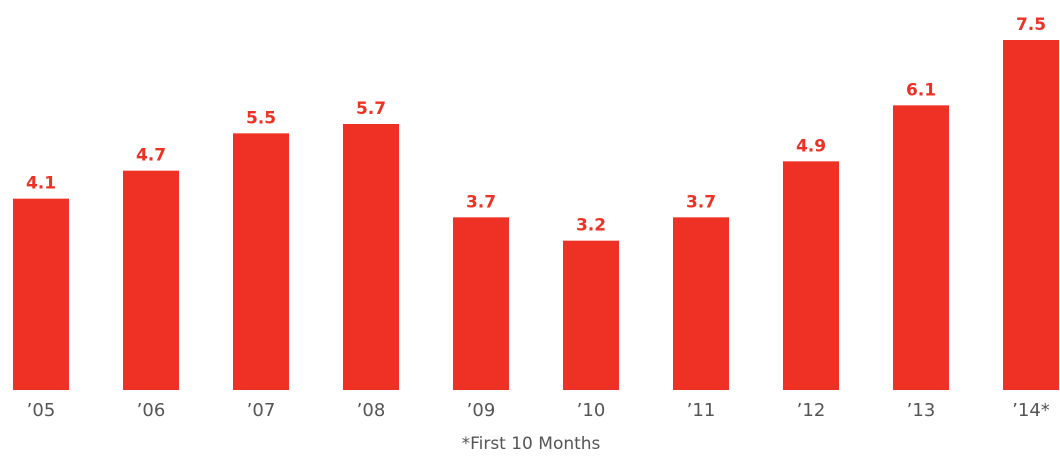 The image size is (1060, 456). Describe the element at coordinates (41, 184) in the screenshot. I see `value-label: 4.1` at that location.